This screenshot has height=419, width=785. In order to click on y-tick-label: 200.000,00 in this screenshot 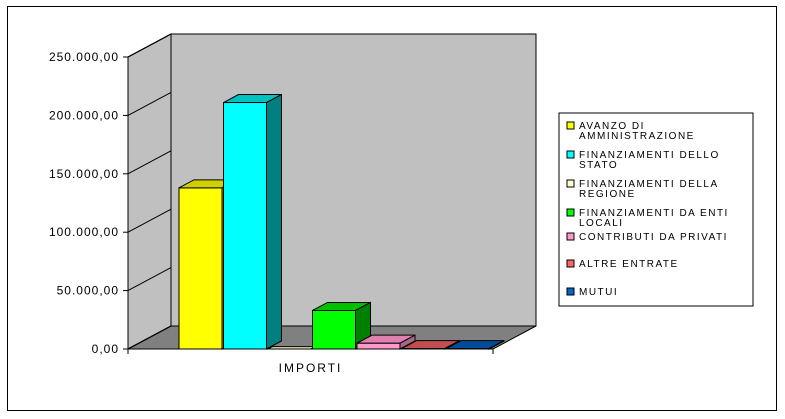, I will do `click(84, 115)`.